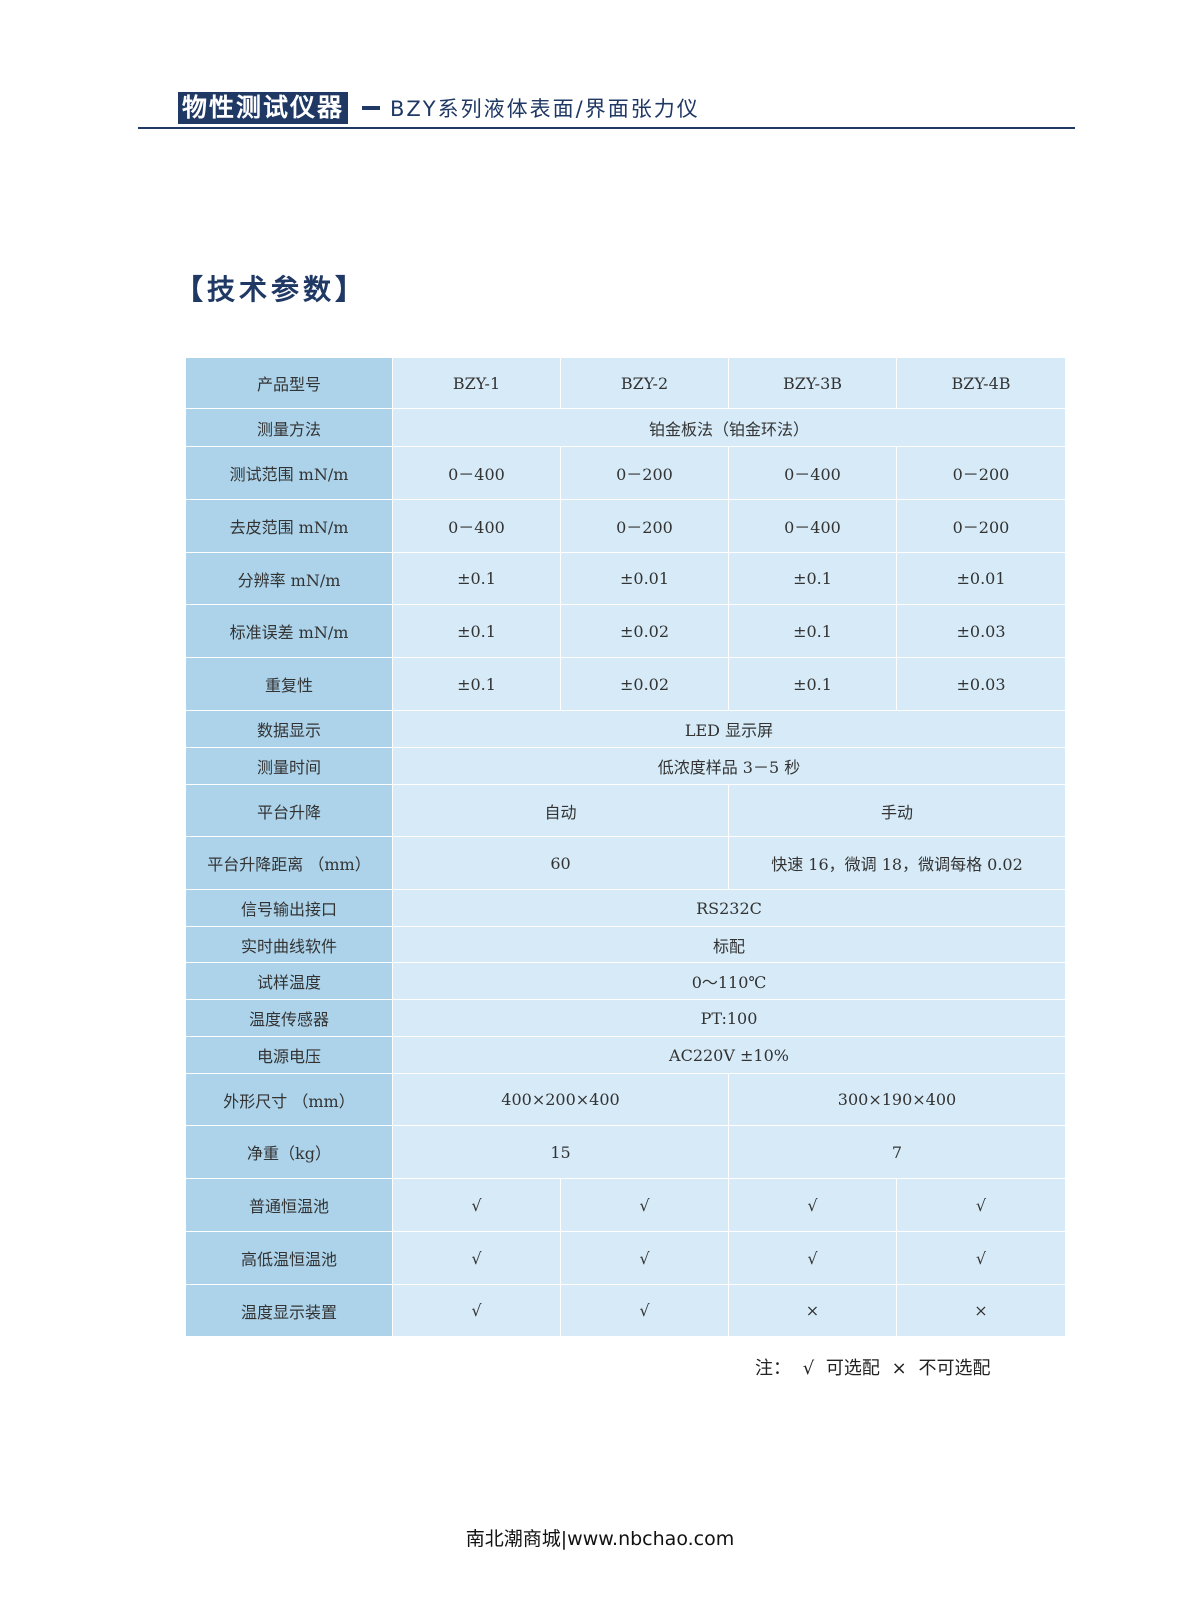  I want to click on table-row: 净重（kg） 15 7, so click(625, 1152).